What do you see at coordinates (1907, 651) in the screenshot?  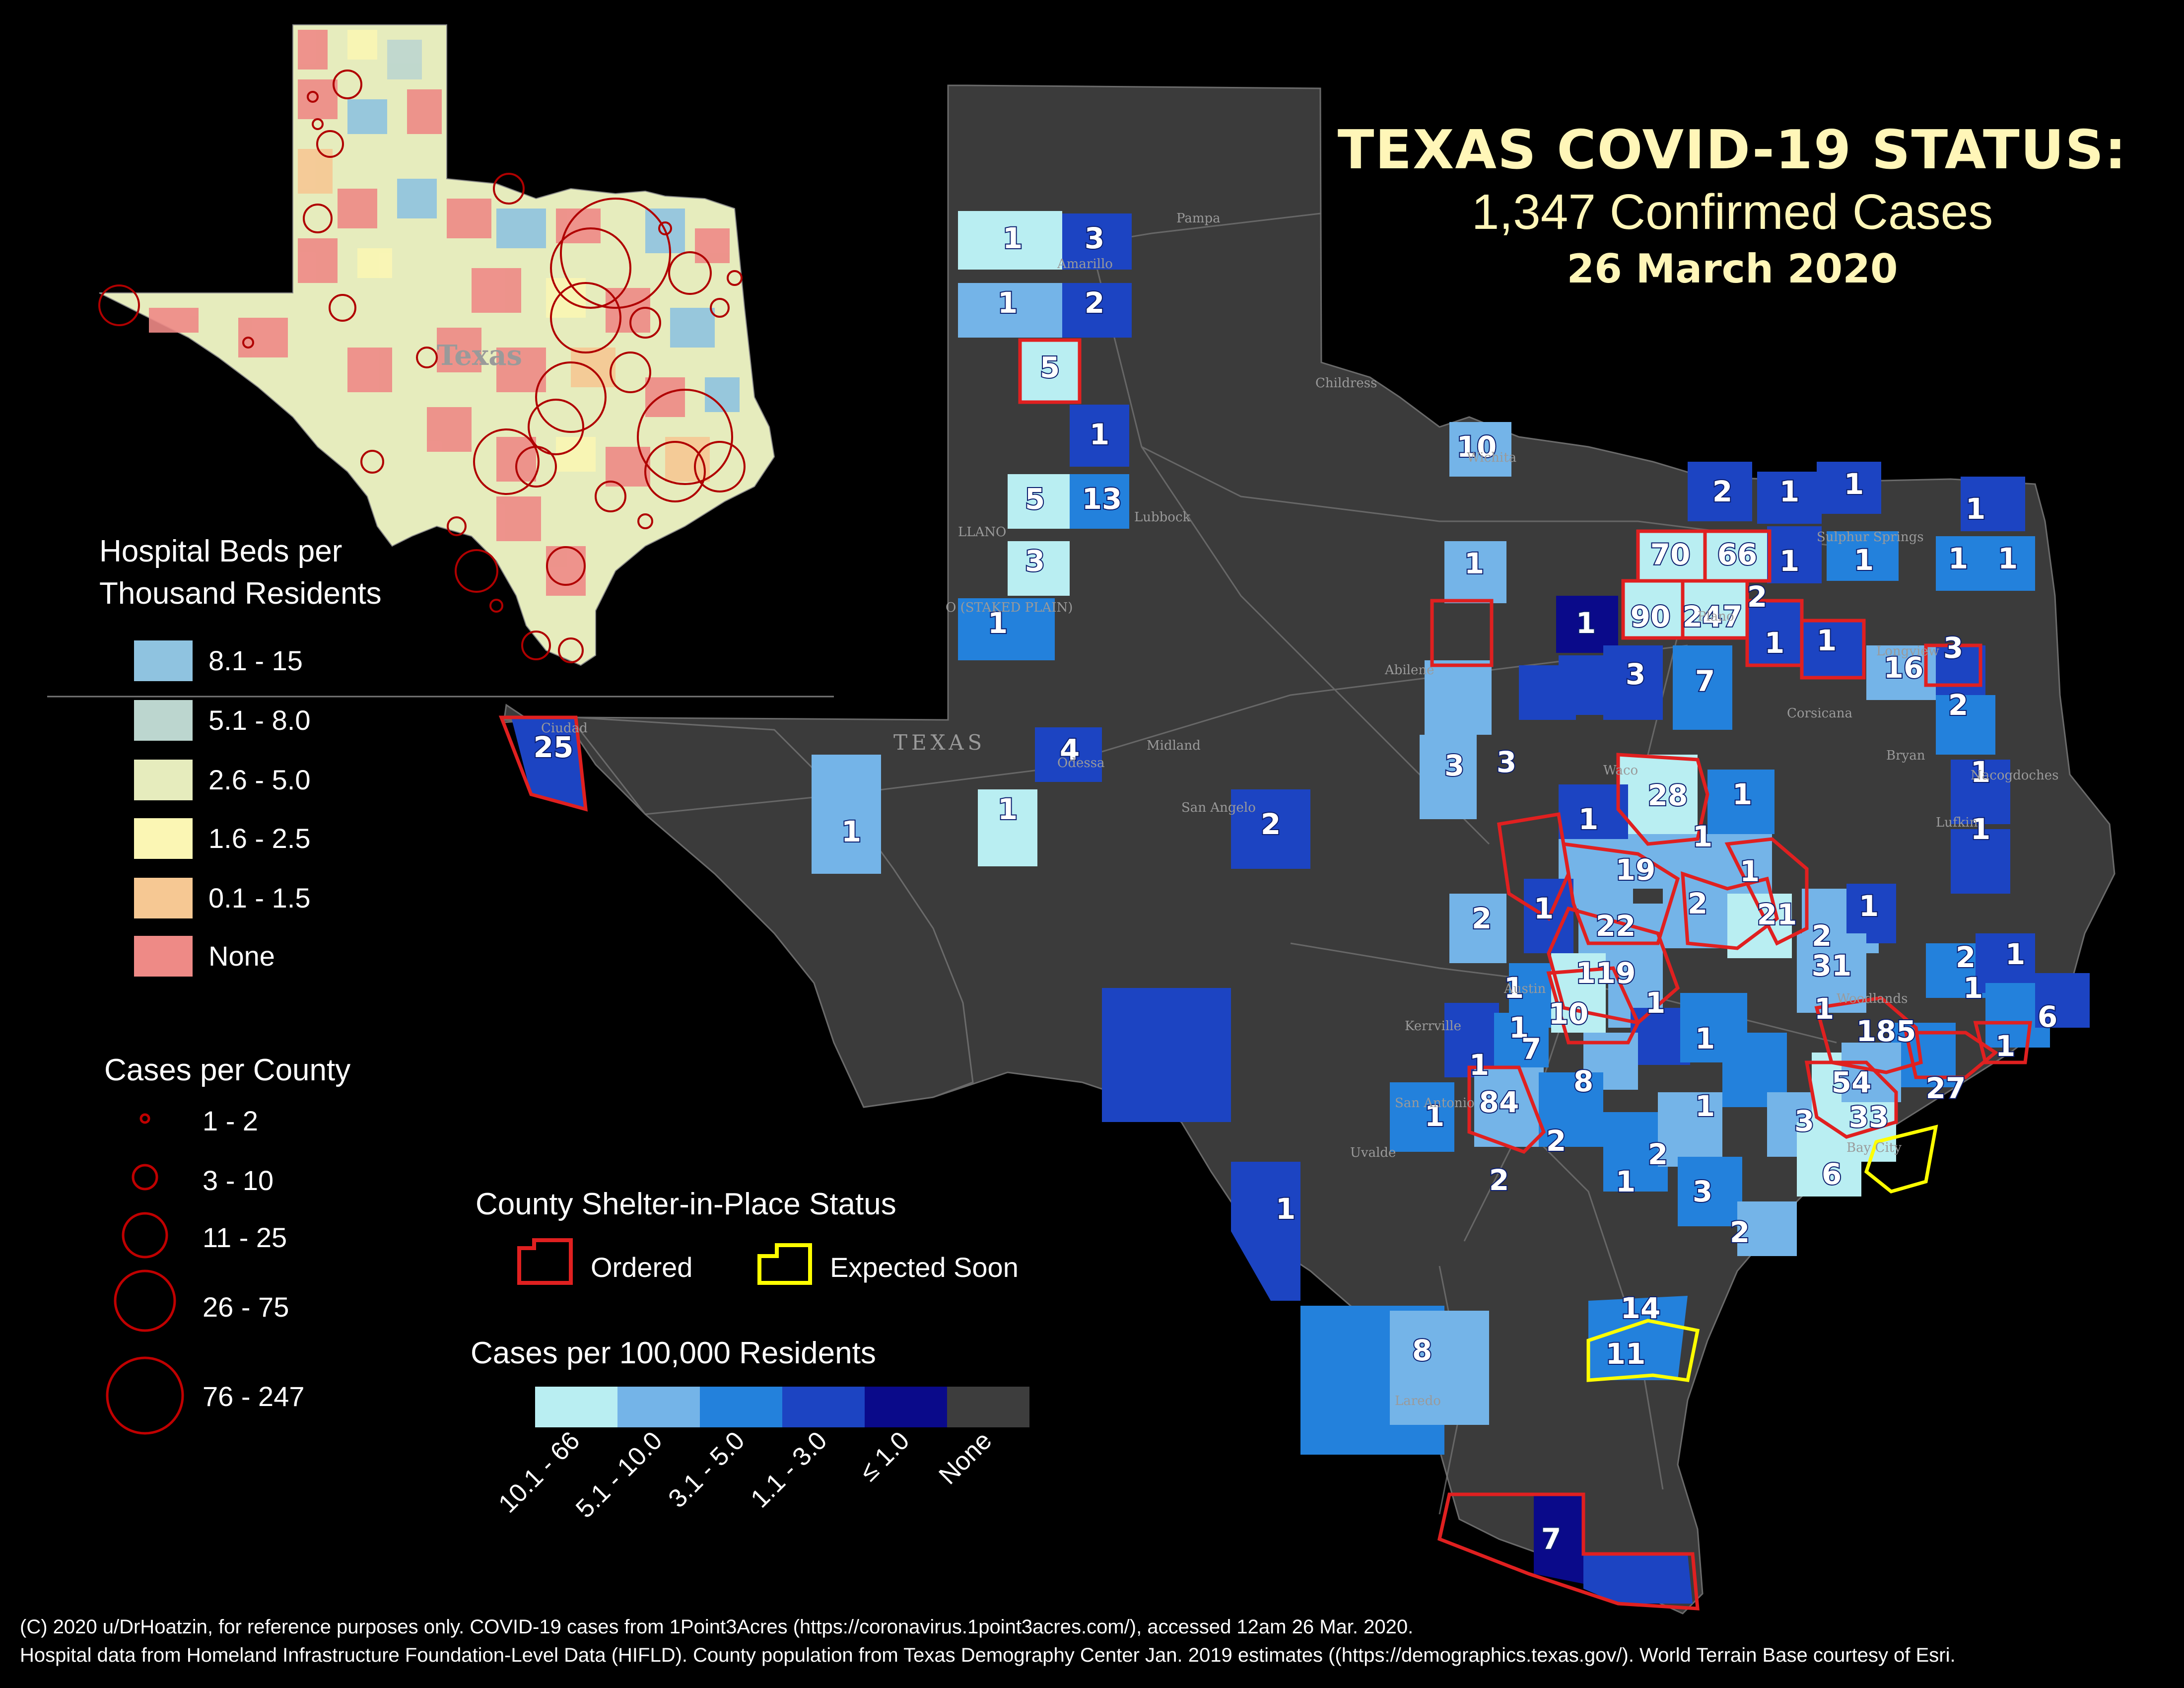 I see `basemap-place-label: Longview` at bounding box center [1907, 651].